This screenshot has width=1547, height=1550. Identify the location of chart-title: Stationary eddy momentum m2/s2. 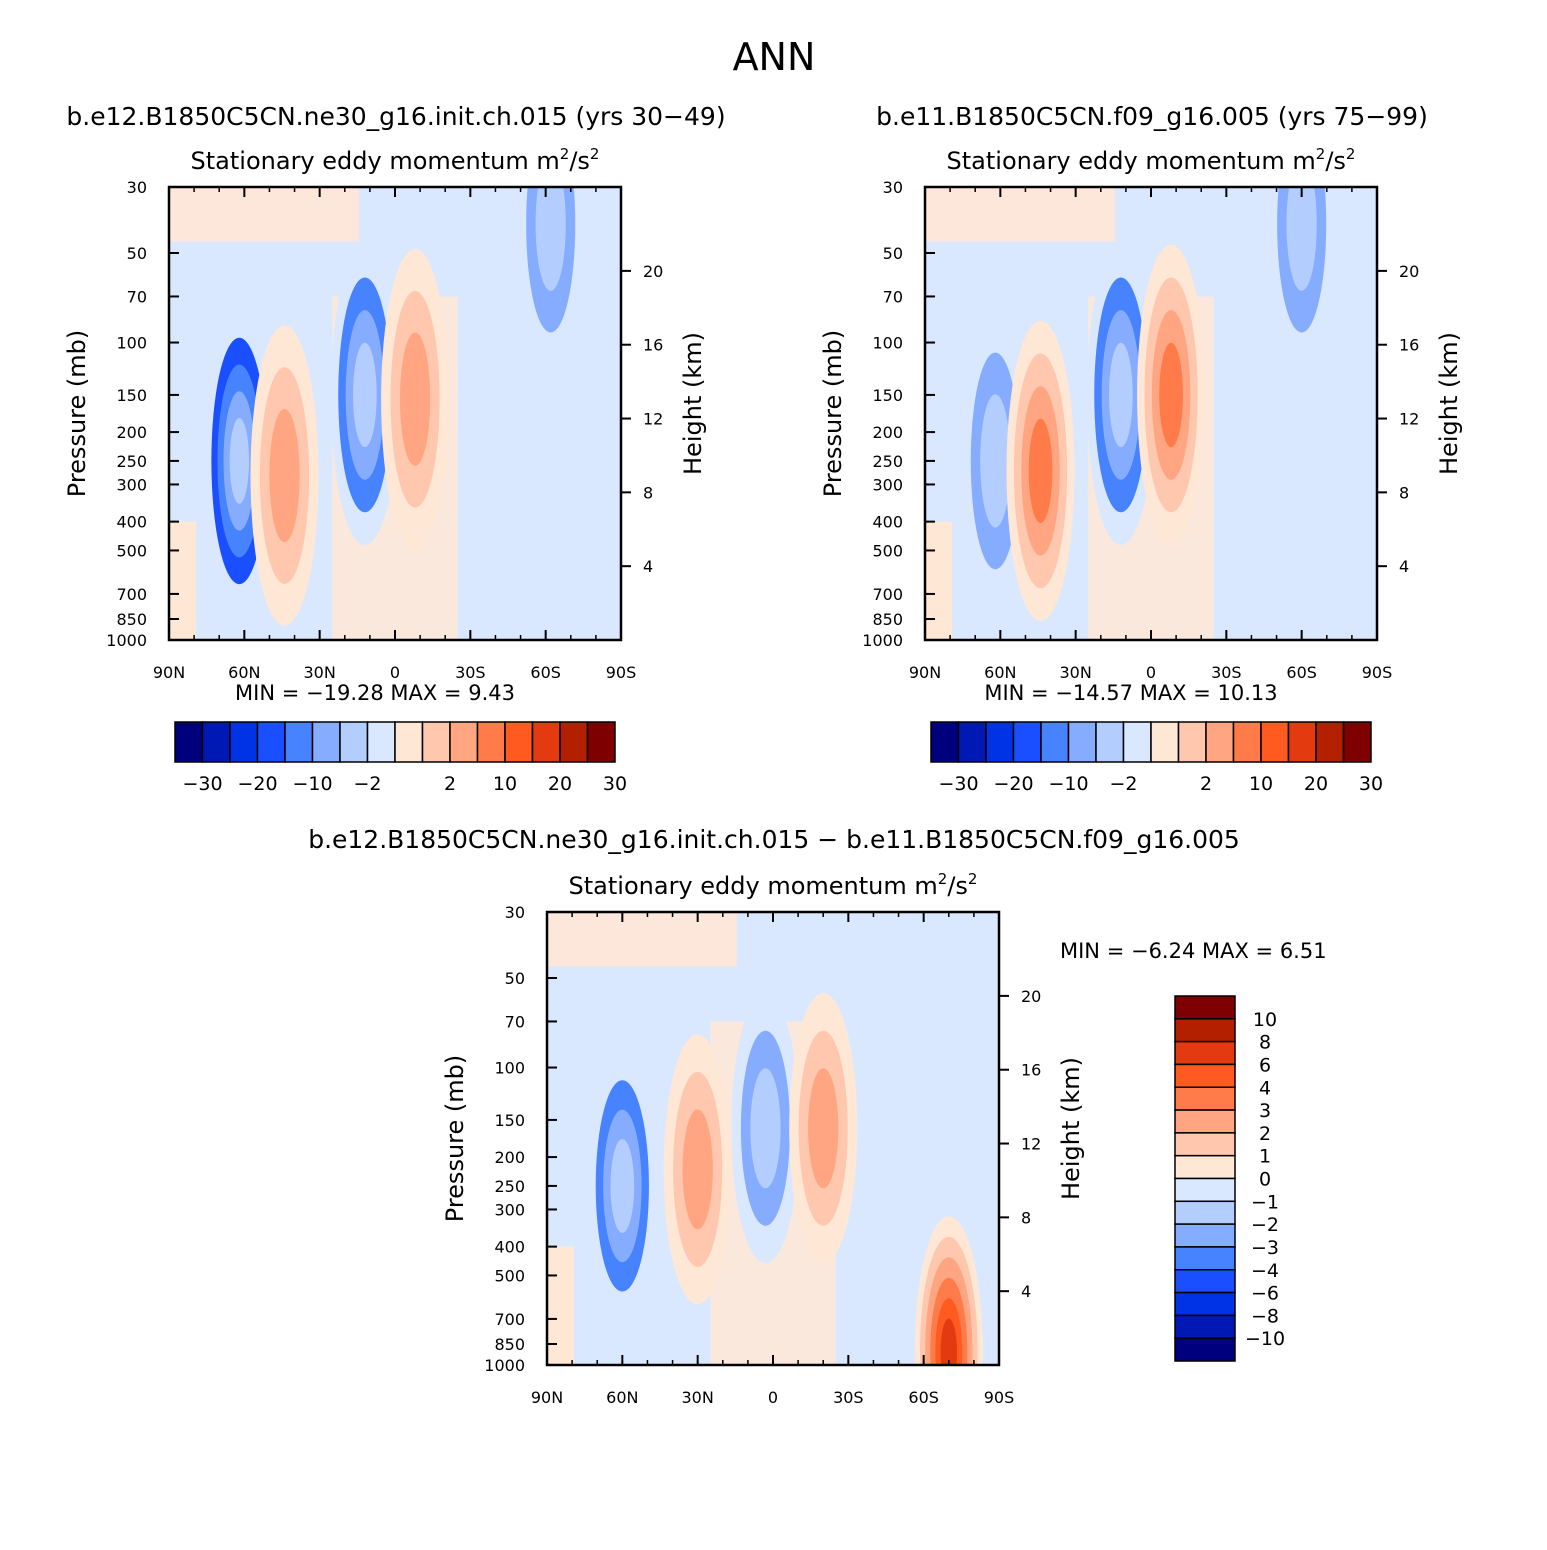
(773, 885).